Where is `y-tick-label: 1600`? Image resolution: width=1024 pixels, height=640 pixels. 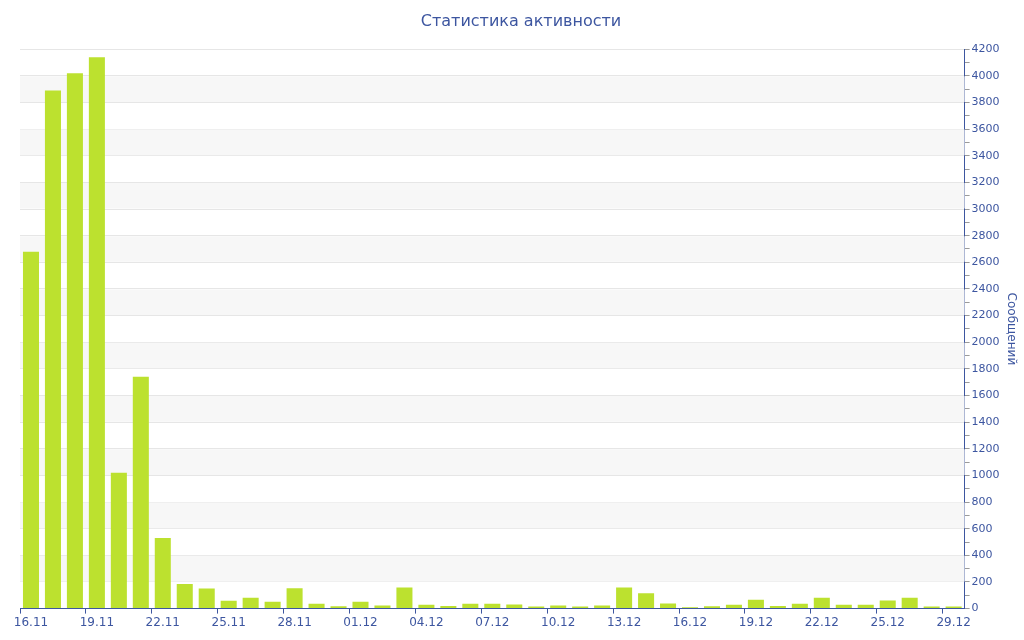 y-tick-label: 1600 is located at coordinates (985, 395).